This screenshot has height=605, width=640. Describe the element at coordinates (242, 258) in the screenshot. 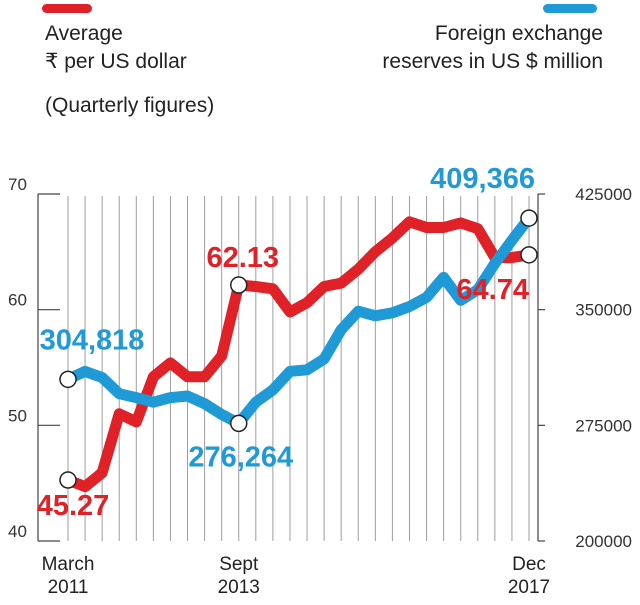

I see `rupee-value-callout: 62.13` at that location.